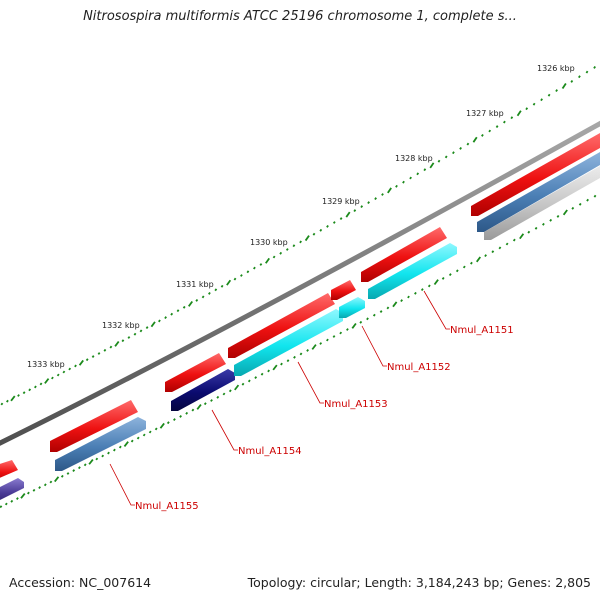  I want to click on callout-line-Nmul_A1154, so click(224, 430).